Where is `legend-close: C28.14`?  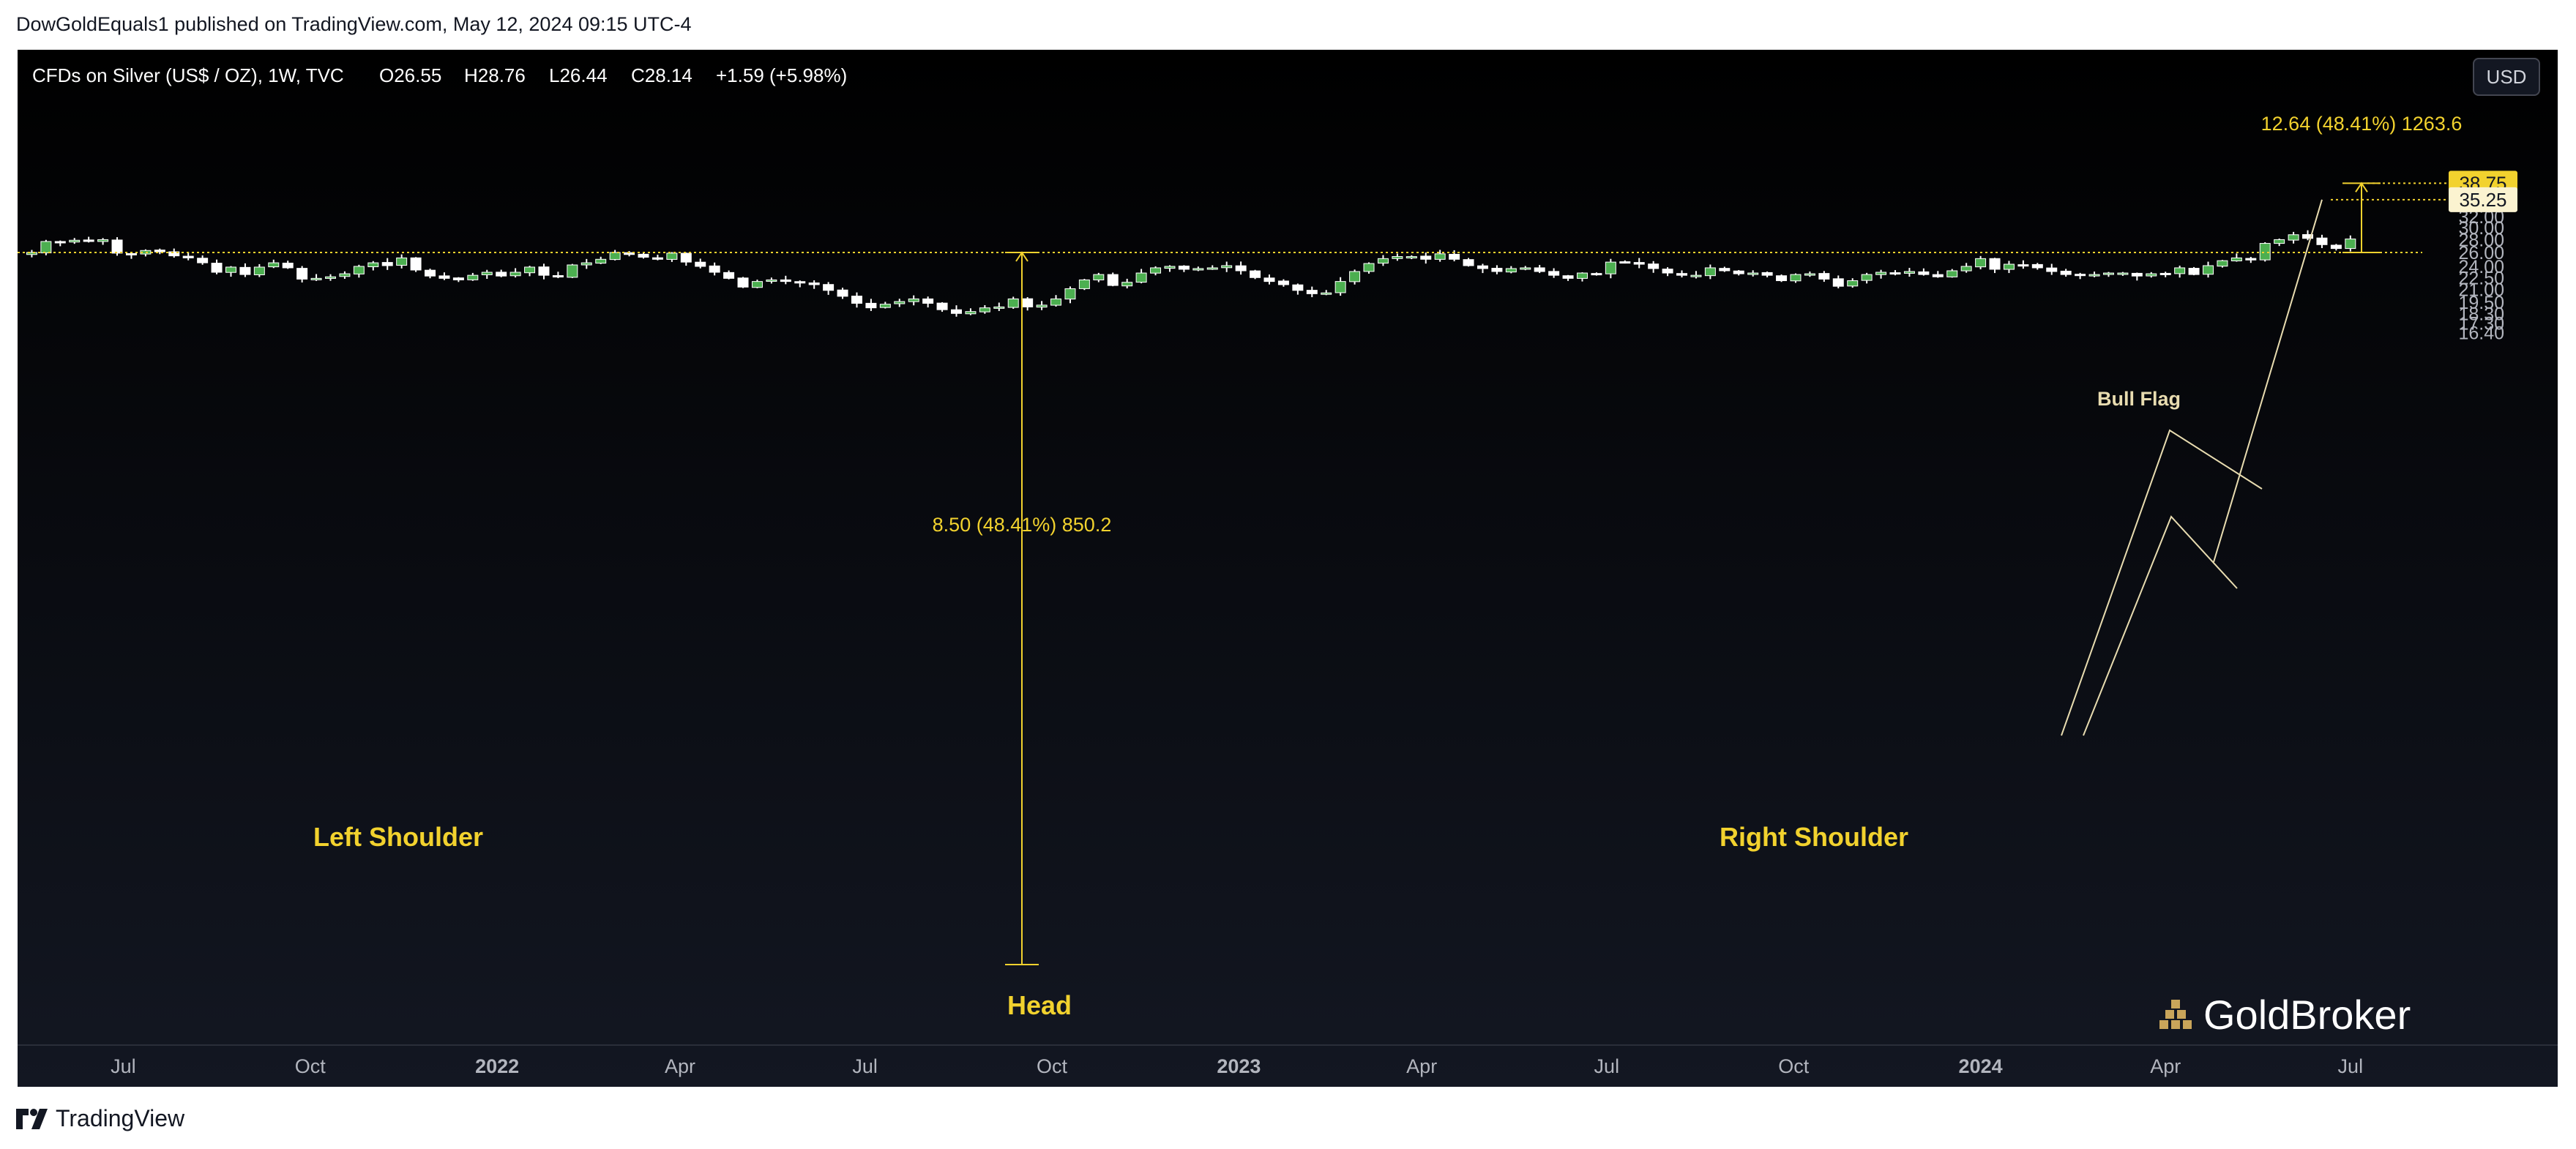
legend-close: C28.14 is located at coordinates (661, 75).